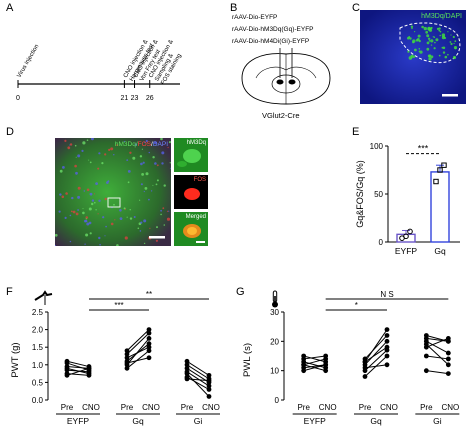 This screenshot has width=474, height=429. I want to click on virus-line-1: rAAV-Dio-EYFP, so click(255, 17).